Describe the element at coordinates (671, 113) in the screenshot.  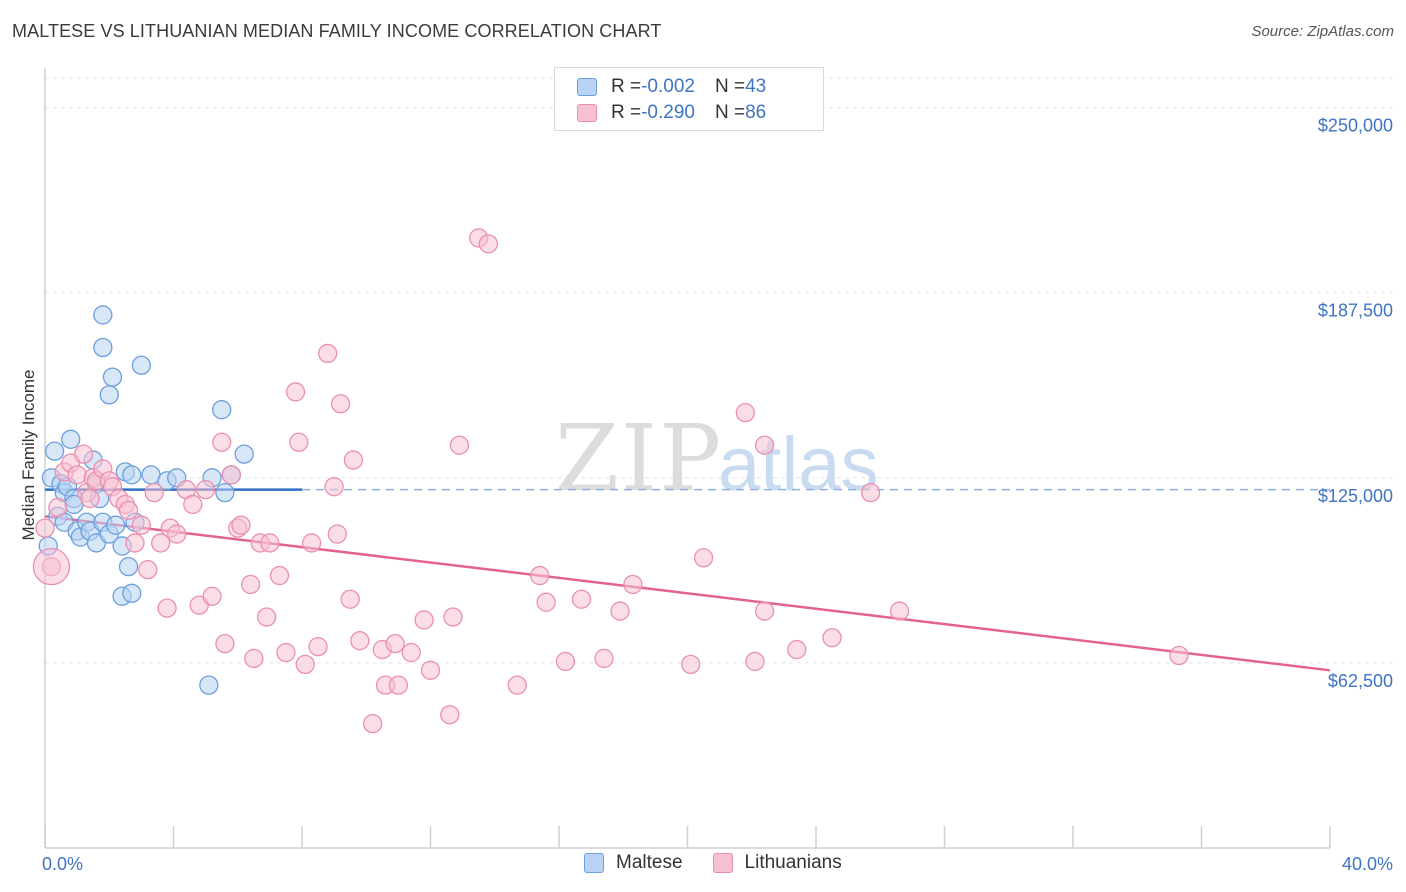
I see `legend-row-lithuanians: R = -0.290 N = 86` at that location.